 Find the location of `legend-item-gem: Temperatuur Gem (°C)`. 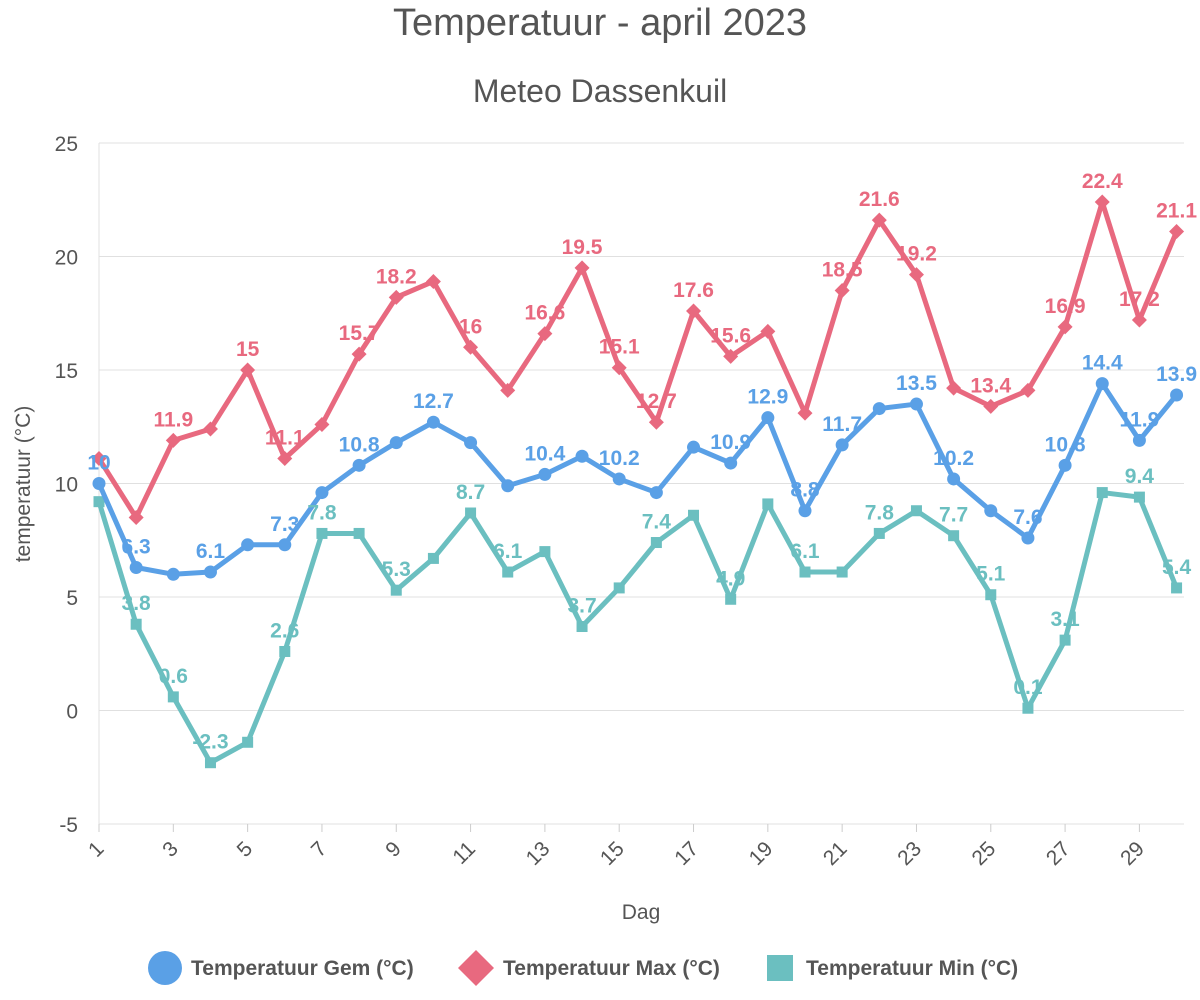

legend-item-gem: Temperatuur Gem (°C) is located at coordinates (281, 968).